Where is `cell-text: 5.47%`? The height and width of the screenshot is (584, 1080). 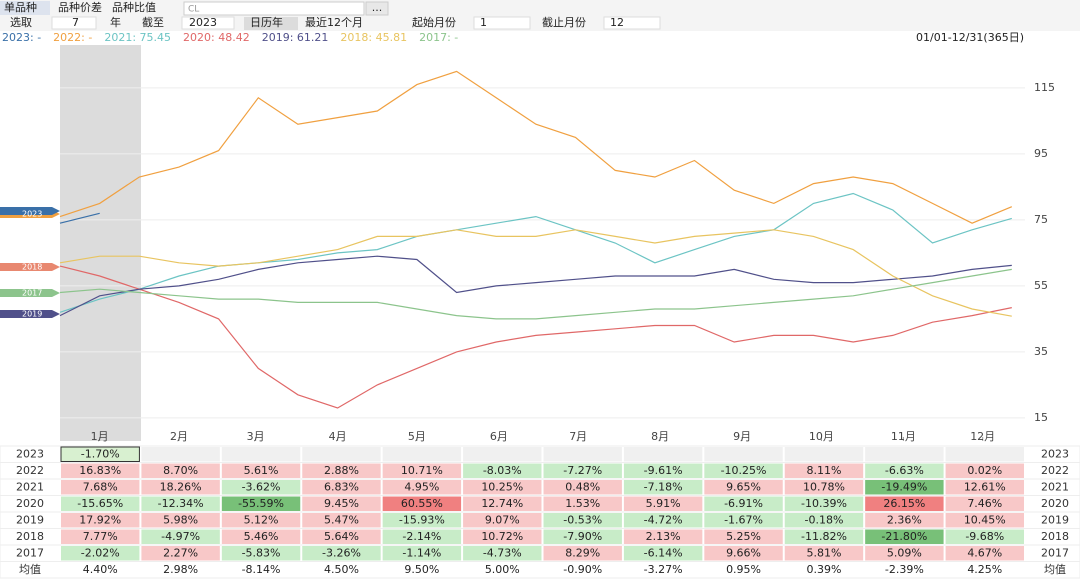 cell-text: 5.47% is located at coordinates (341, 519).